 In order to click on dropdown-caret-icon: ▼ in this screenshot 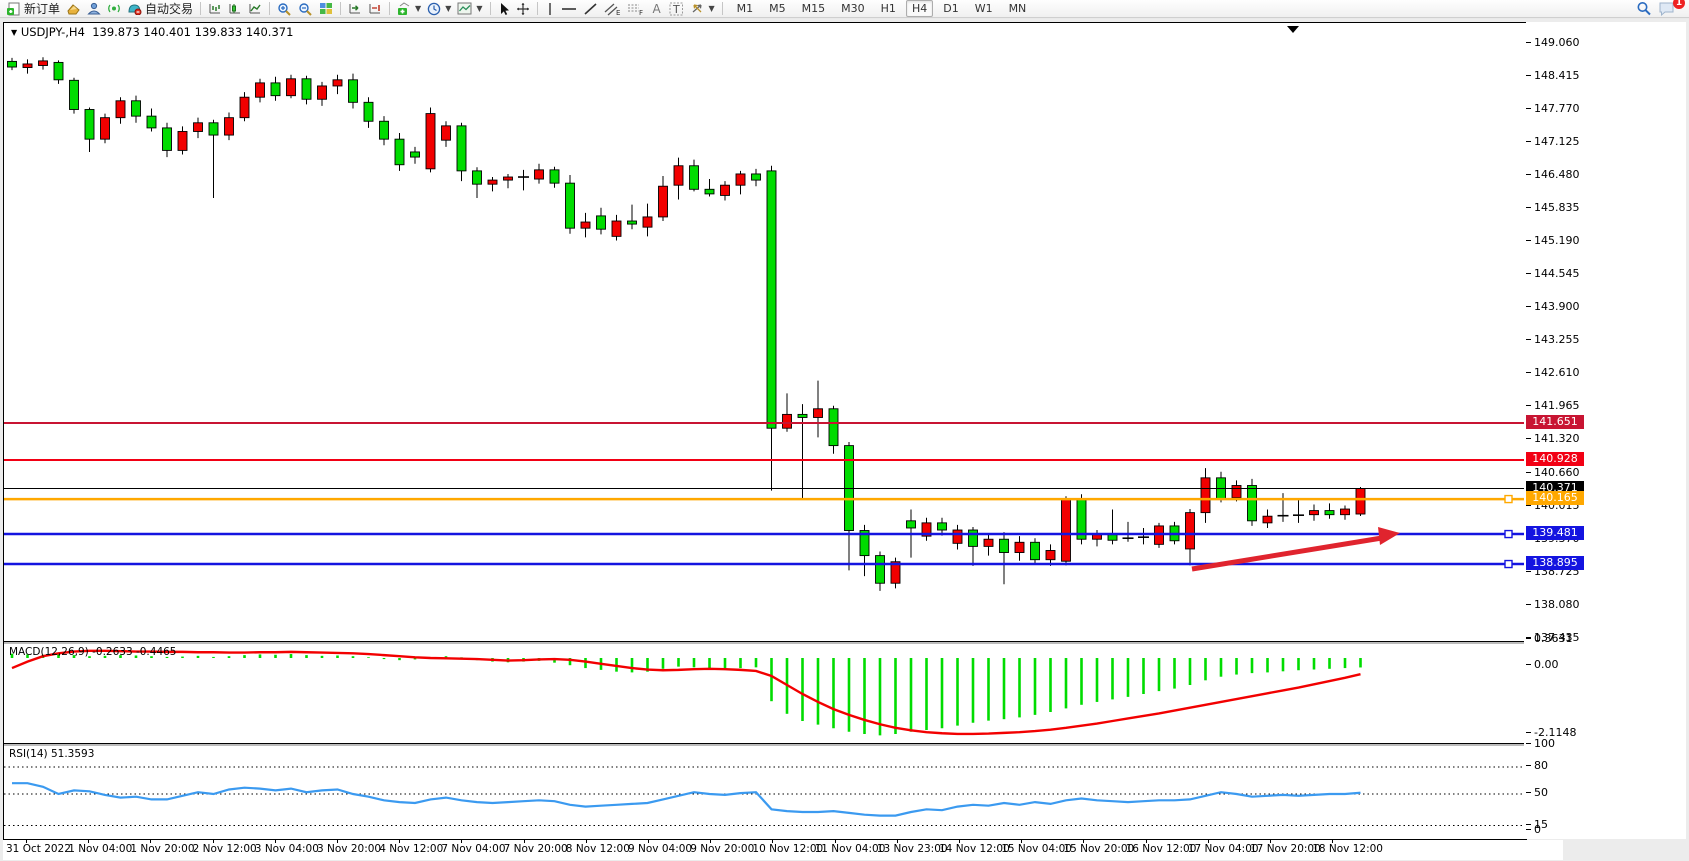, I will do `click(448, 8)`.